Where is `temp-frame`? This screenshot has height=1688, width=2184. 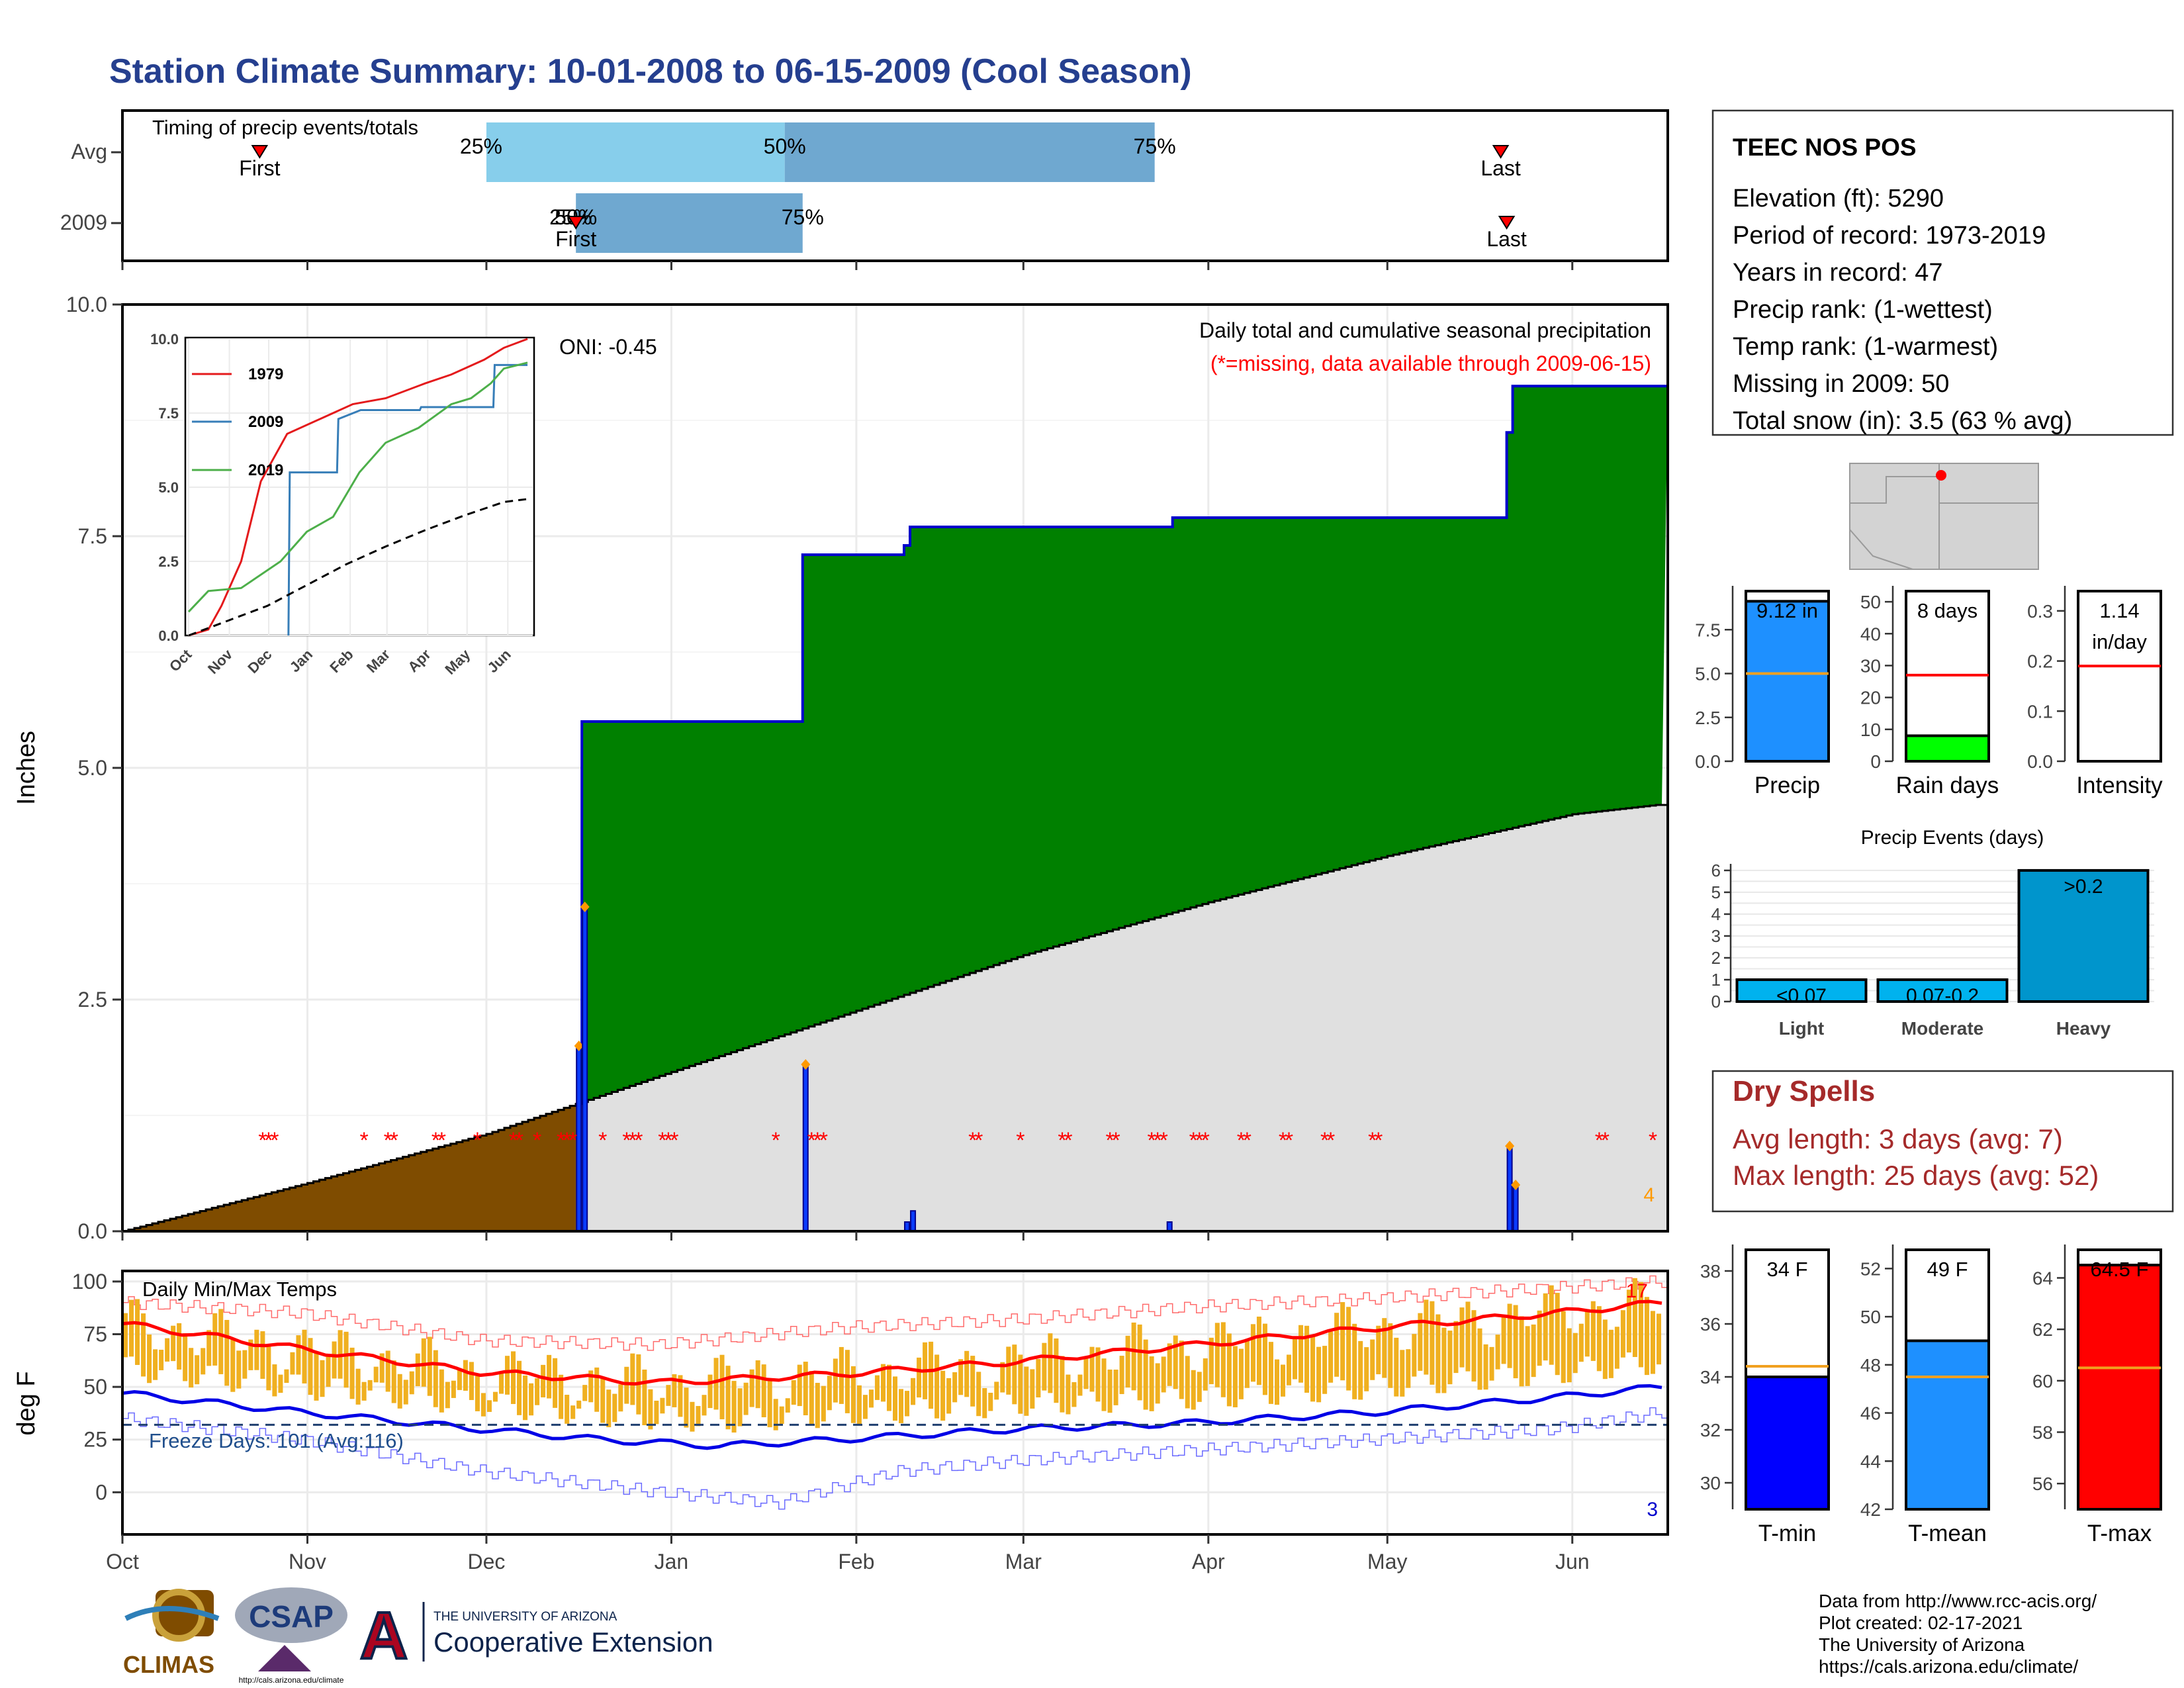
temp-frame is located at coordinates (895, 1403).